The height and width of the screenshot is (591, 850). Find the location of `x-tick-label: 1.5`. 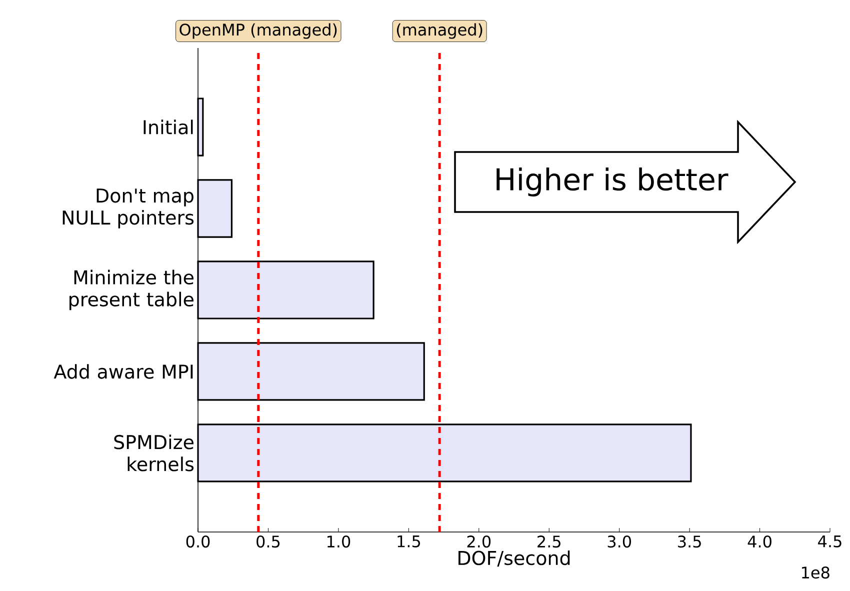

x-tick-label: 1.5 is located at coordinates (409, 541).